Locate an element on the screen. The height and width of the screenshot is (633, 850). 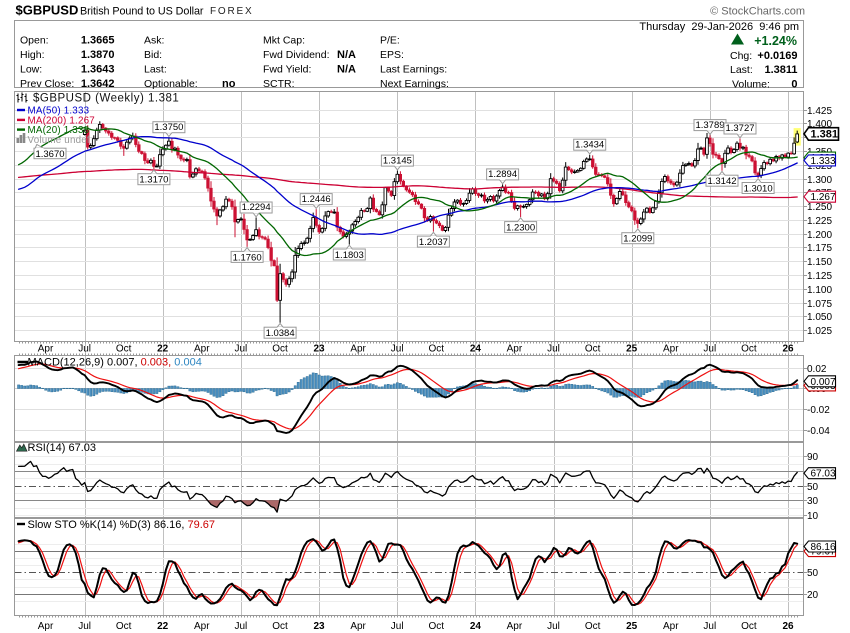
svg-text: Thursday 29-Jan-2026 9:46 pm is located at coordinates (719, 27).